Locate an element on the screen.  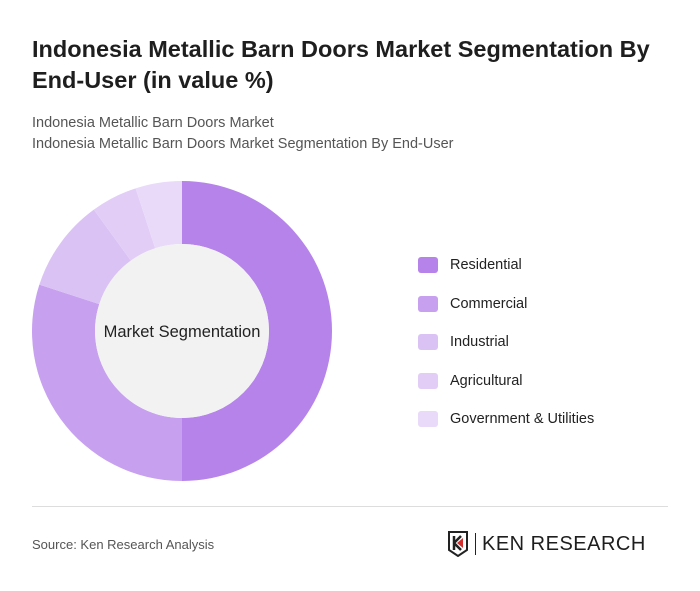
subtitle: Indonesia Metallic Barn Doors Market is located at coordinates (153, 123).